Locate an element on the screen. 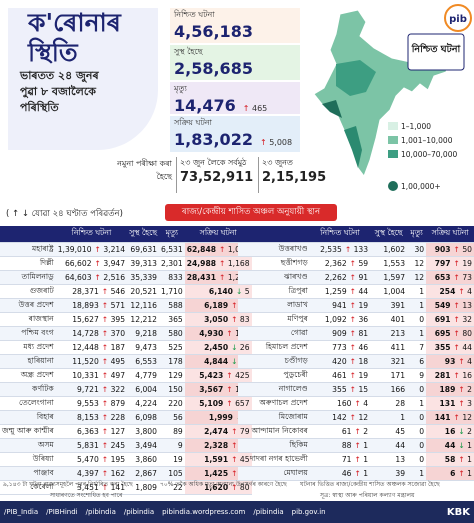 This screenshot has width=474, height=523. table-row: হিমাচল প্ৰদেশ 773 ↑ 46 411 7 355 ↑ 44 is located at coordinates (356, 347).